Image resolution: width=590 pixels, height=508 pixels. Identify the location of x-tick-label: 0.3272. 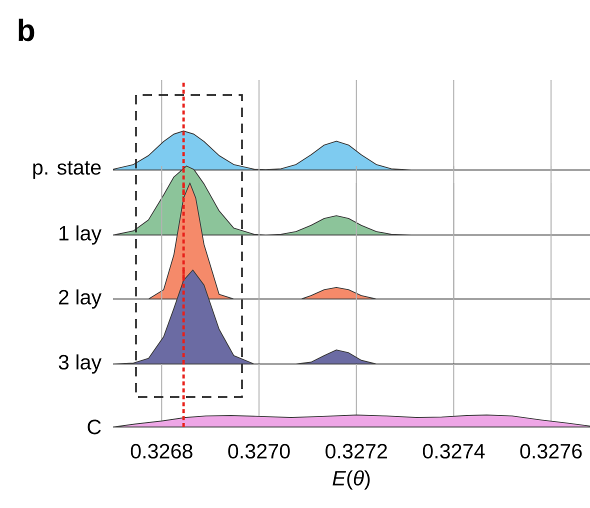
(356, 451).